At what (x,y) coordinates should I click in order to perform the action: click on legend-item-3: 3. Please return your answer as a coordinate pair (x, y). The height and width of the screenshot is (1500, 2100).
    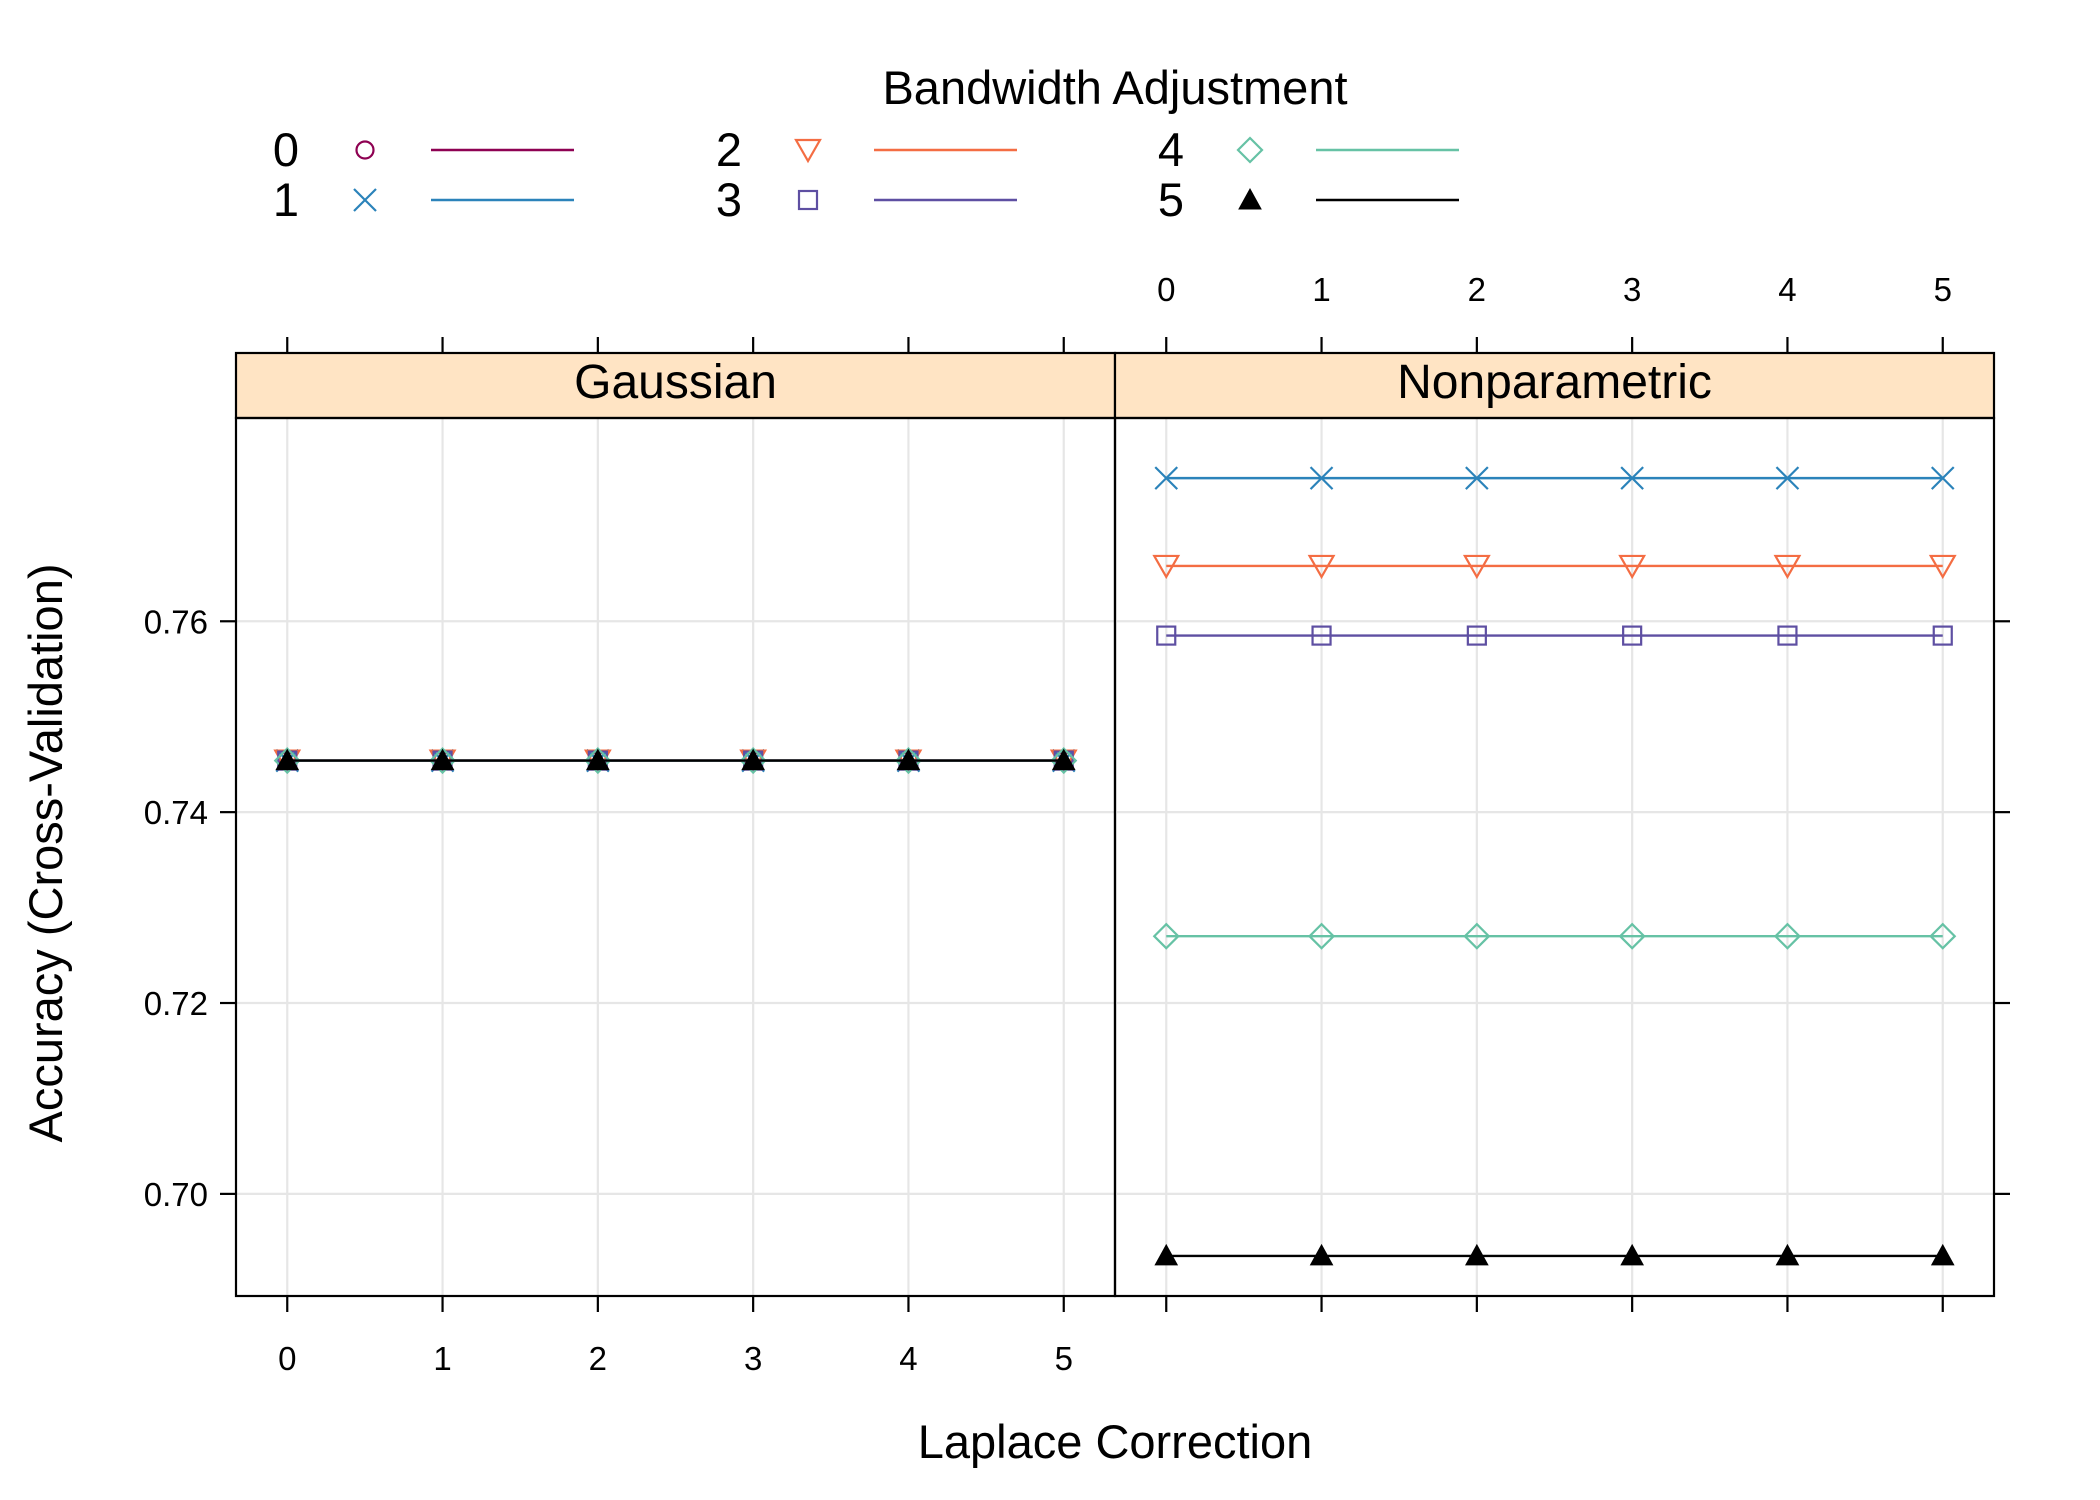
    Looking at the image, I should click on (866, 199).